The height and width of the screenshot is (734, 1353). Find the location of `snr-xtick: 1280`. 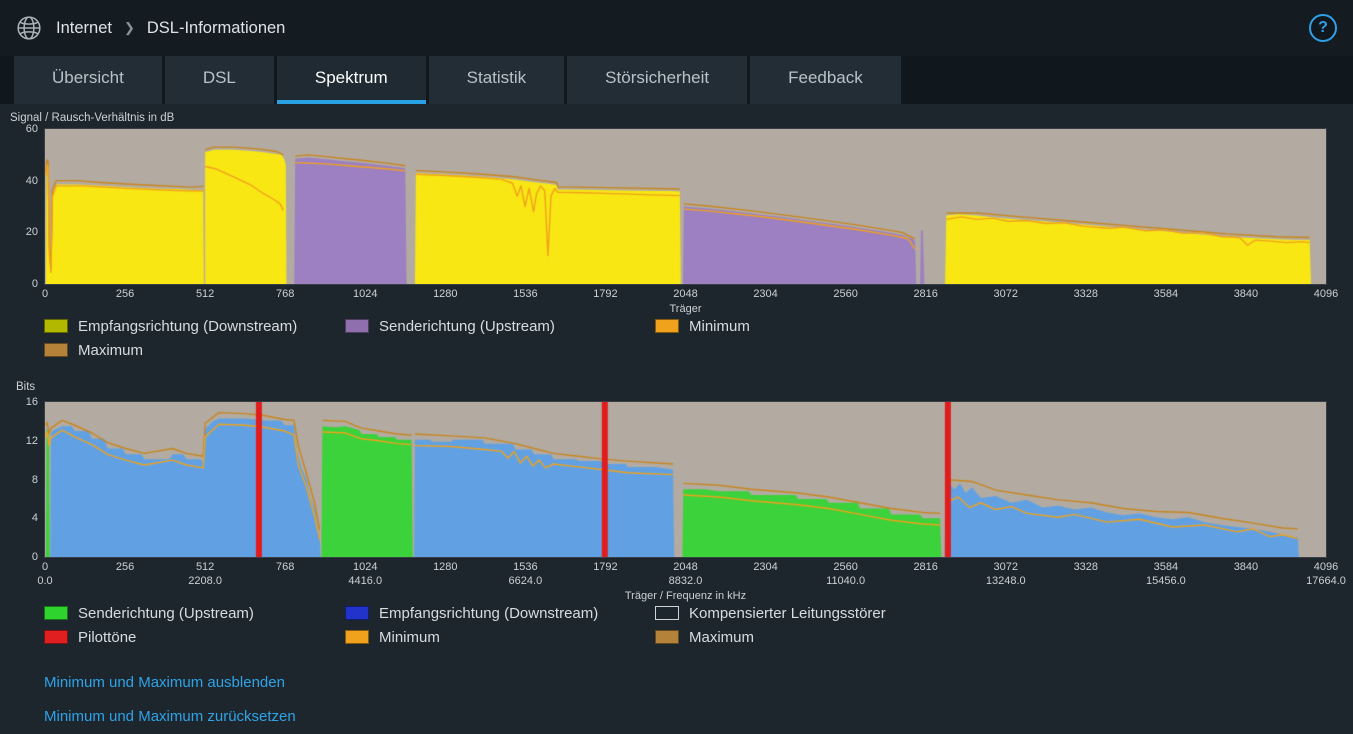

snr-xtick: 1280 is located at coordinates (445, 294).